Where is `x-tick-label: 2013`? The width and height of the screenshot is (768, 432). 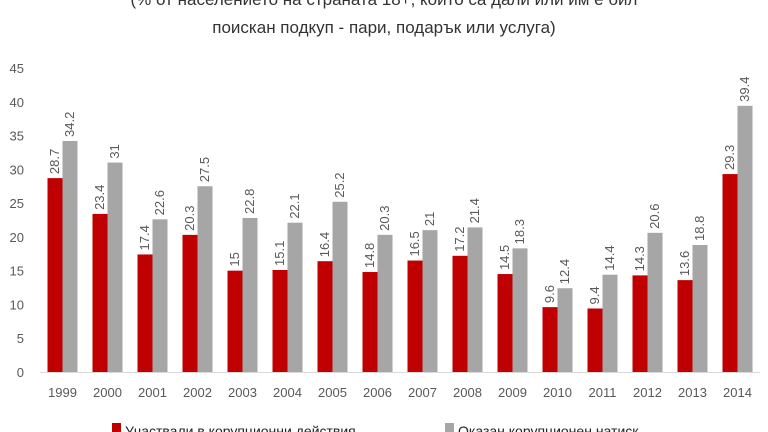 x-tick-label: 2013 is located at coordinates (692, 392).